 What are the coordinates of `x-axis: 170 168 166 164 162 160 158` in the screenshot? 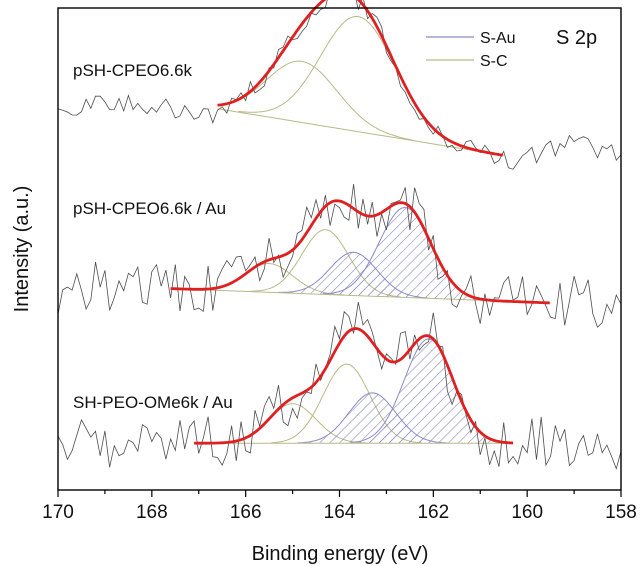 It's located at (339, 506).